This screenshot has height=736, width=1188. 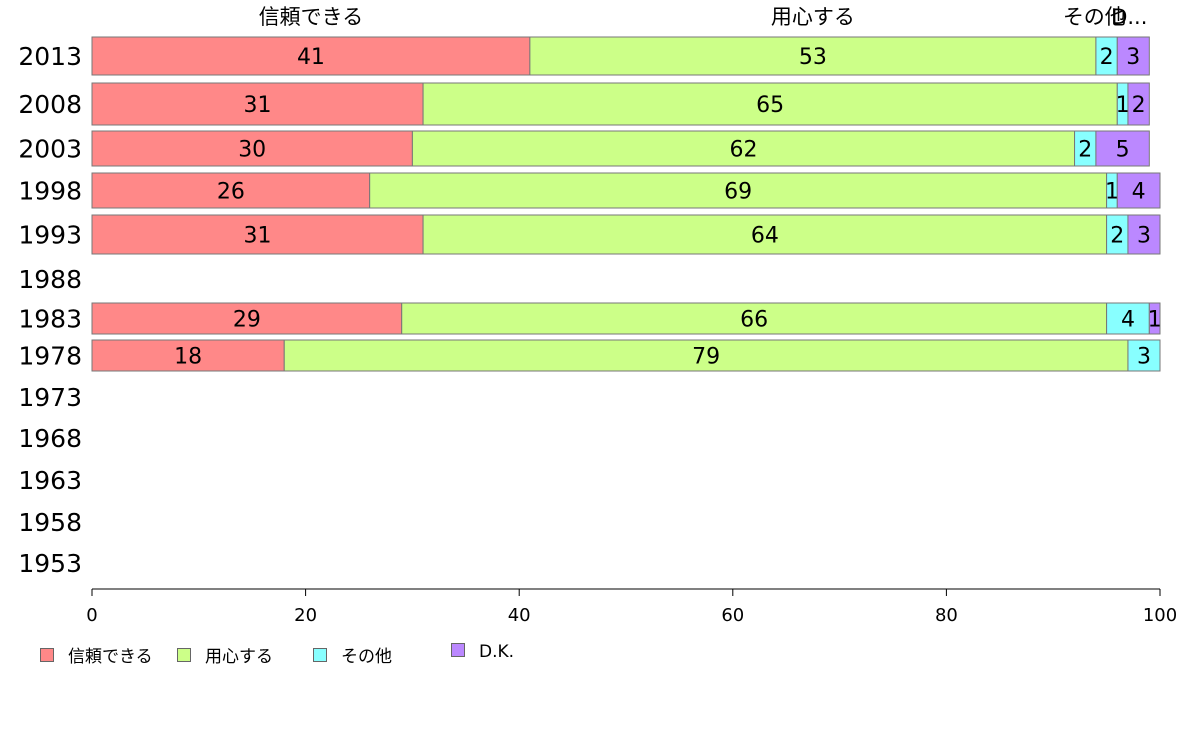 I want to click on bar-value-label: 62, so click(x=743, y=150).